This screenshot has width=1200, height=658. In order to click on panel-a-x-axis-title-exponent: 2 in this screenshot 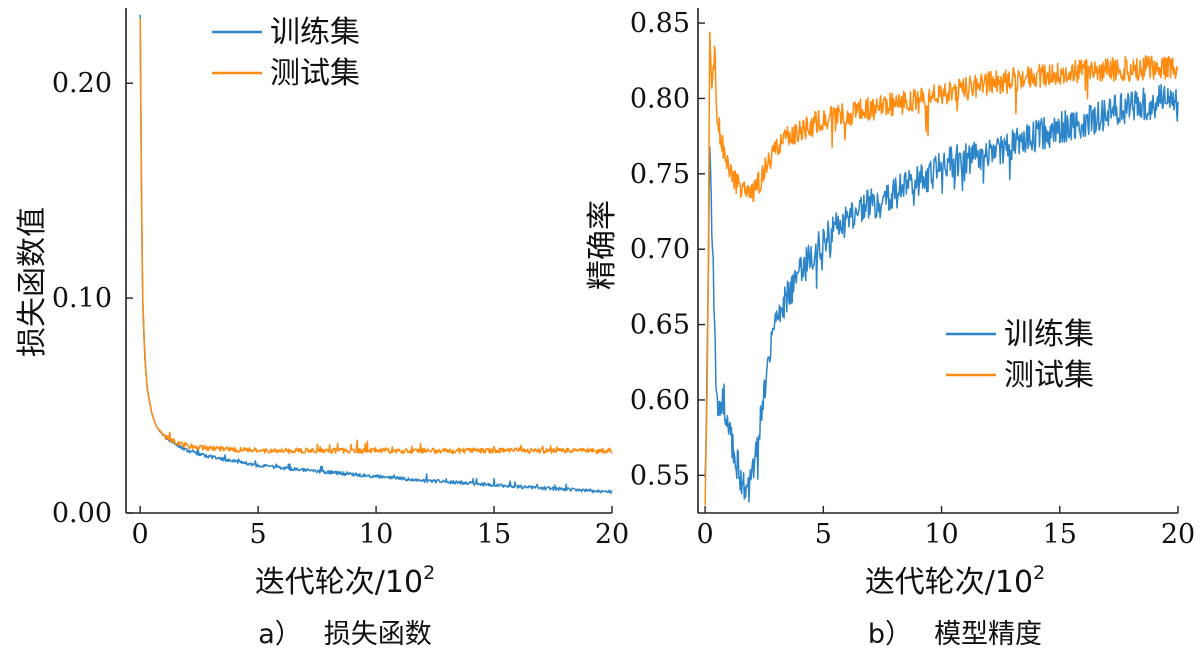, I will do `click(429, 573)`.